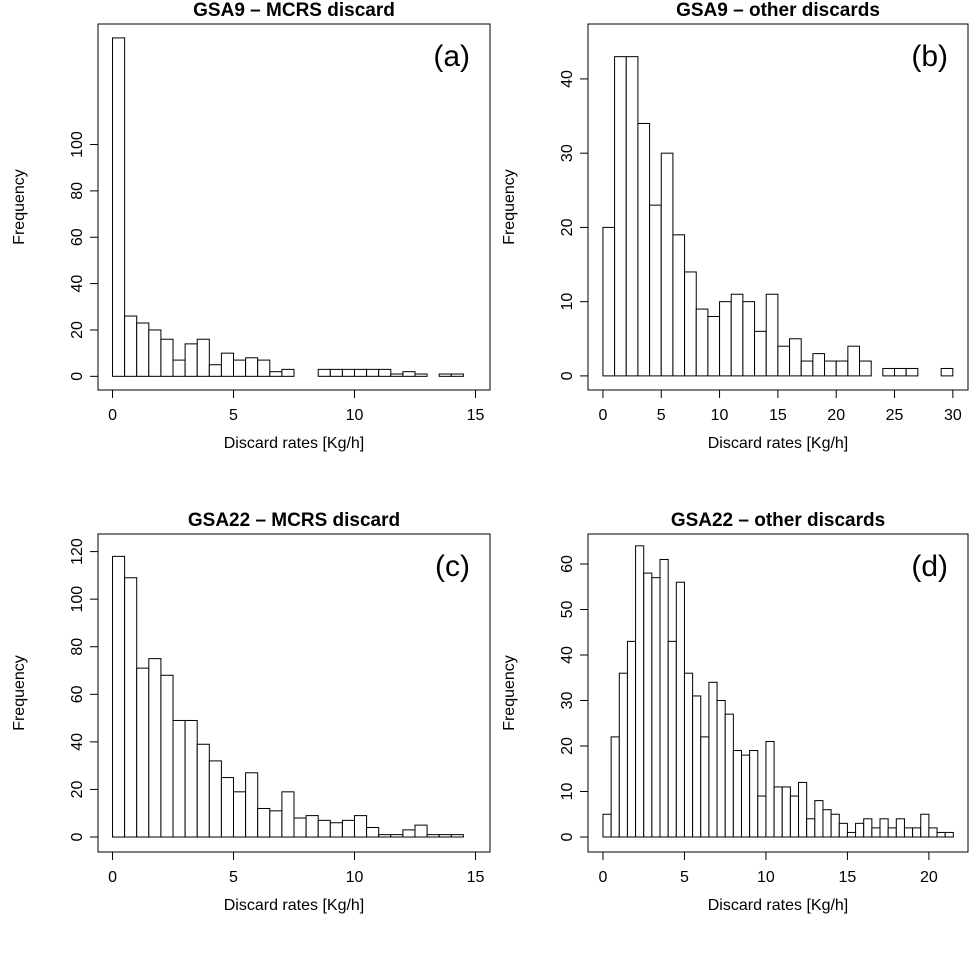 Image resolution: width=971 pixels, height=977 pixels. Describe the element at coordinates (929, 56) in the screenshot. I see `panel-label: (b)` at that location.